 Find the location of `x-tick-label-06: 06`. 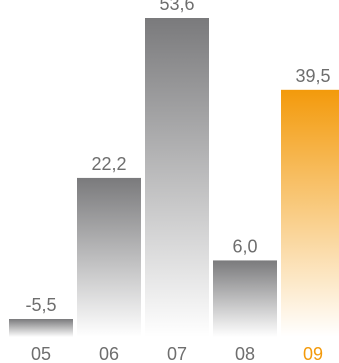

x-tick-label-06: 06 is located at coordinates (109, 353).